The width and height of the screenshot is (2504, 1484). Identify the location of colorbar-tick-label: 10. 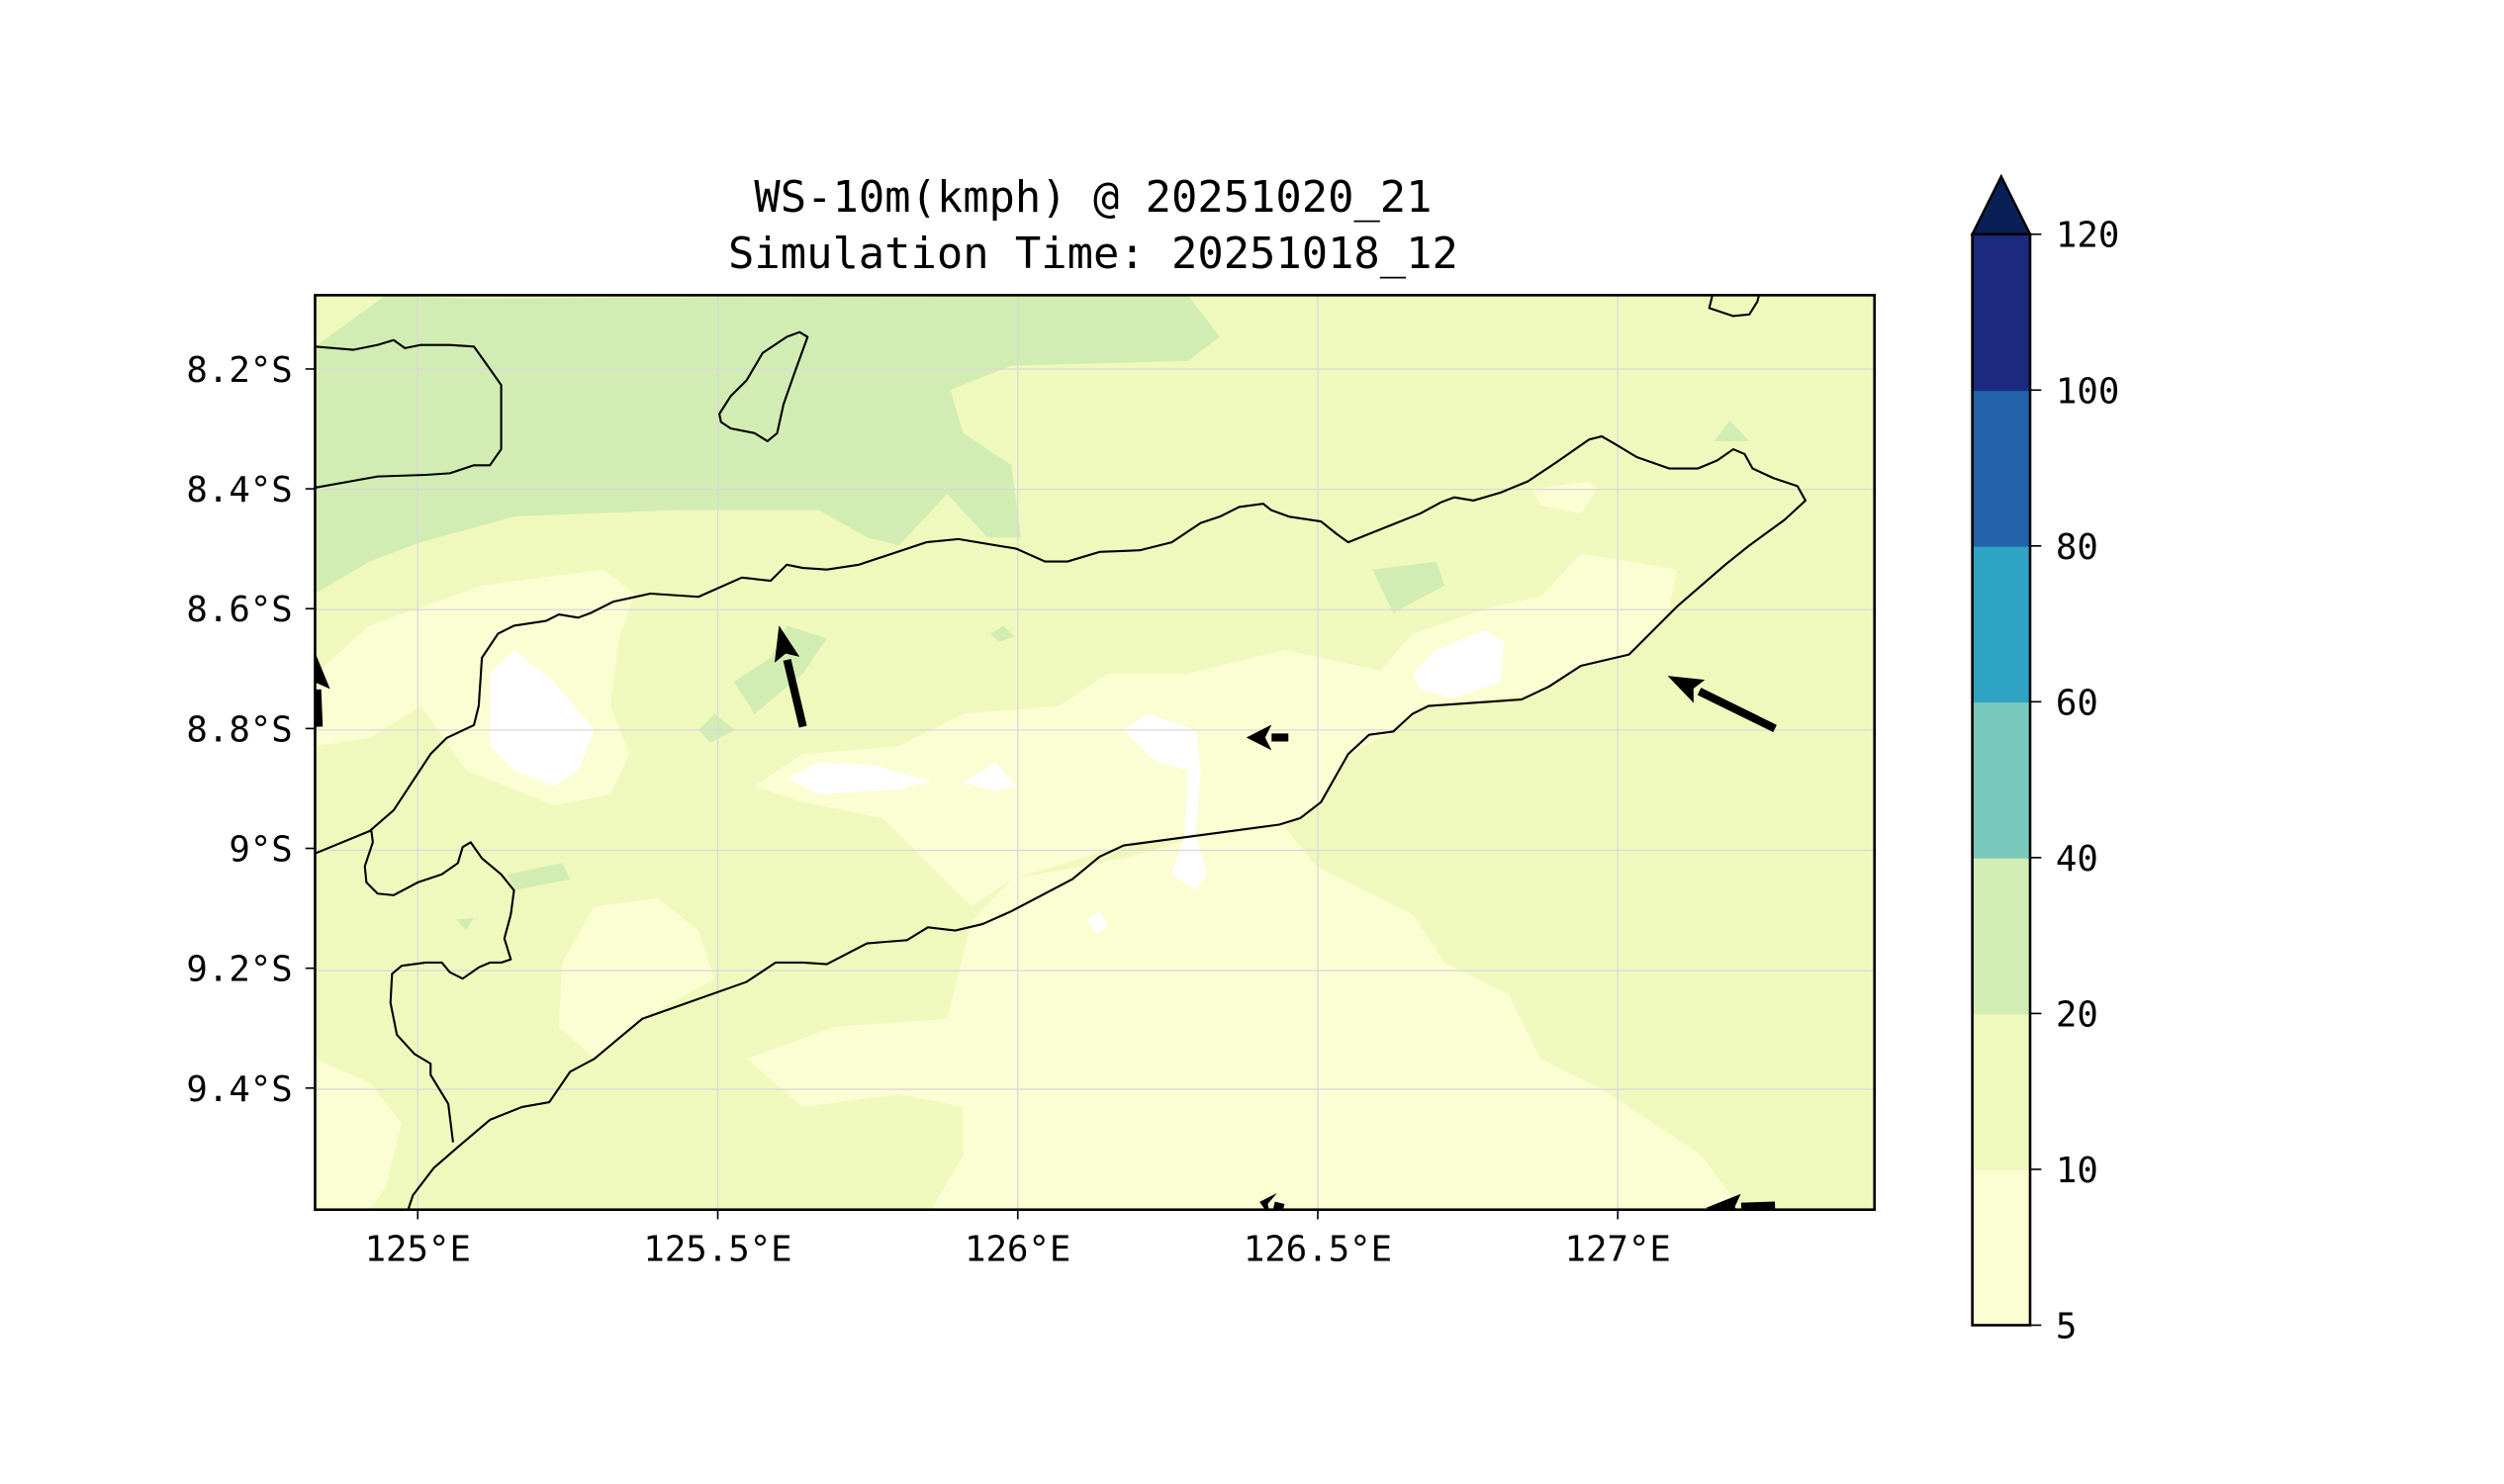
(2077, 1171).